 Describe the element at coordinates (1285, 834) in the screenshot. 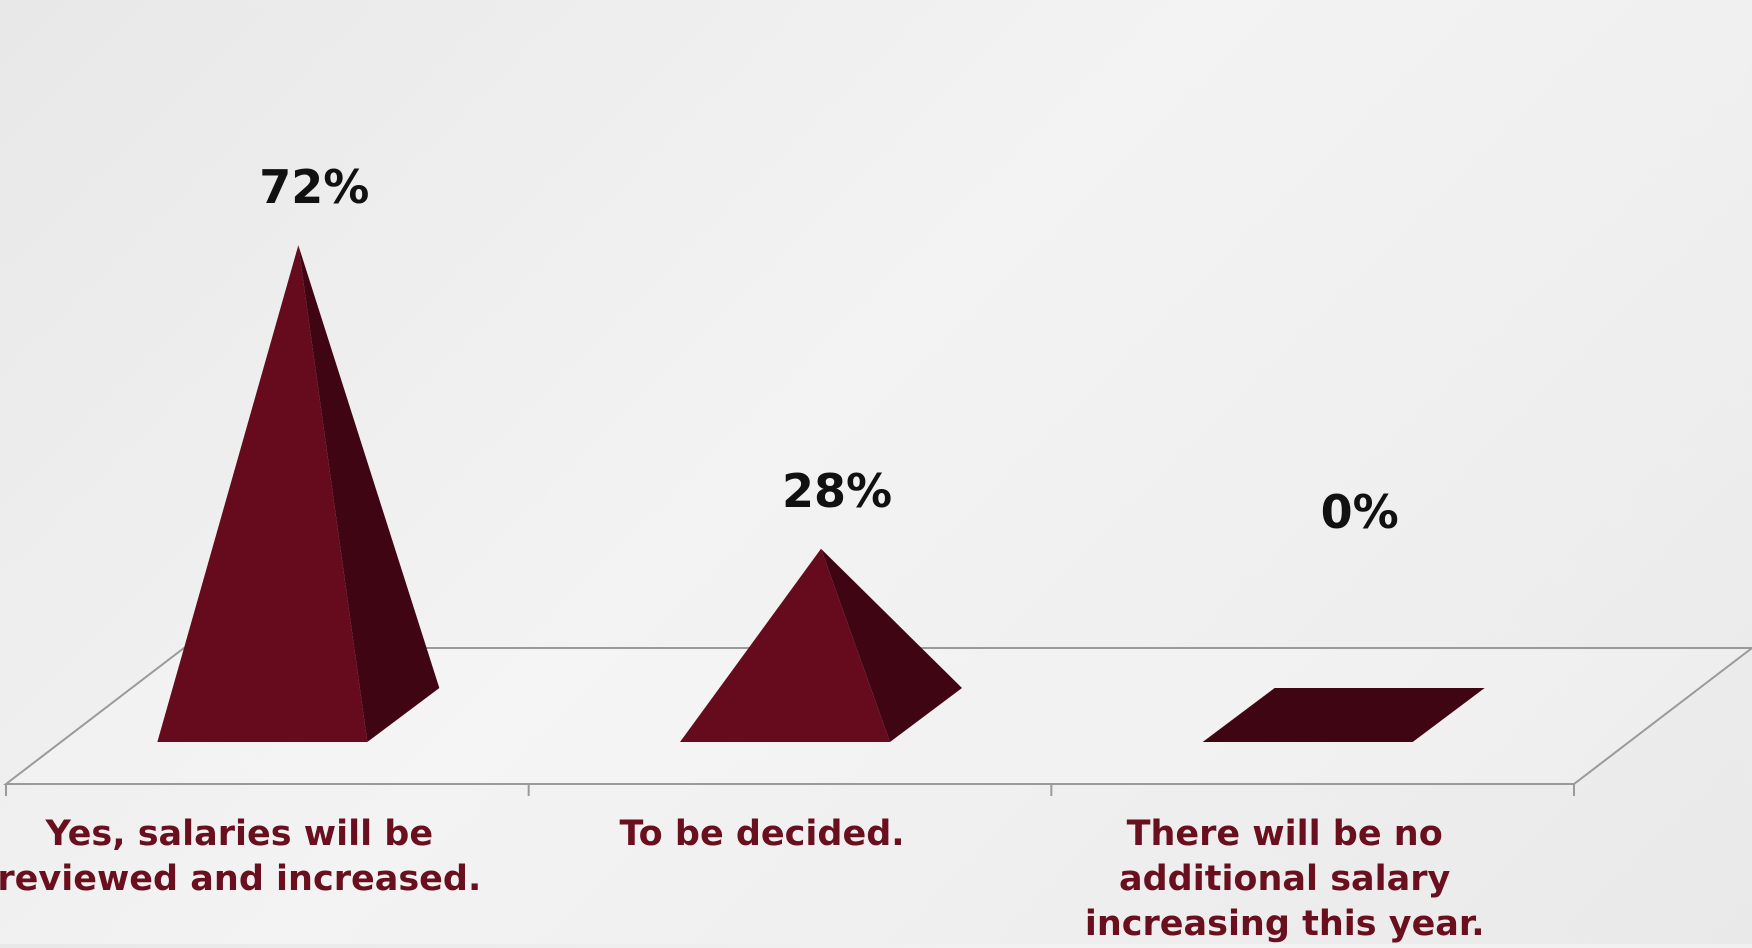

I see `x-tick-label-line: There will be no` at that location.